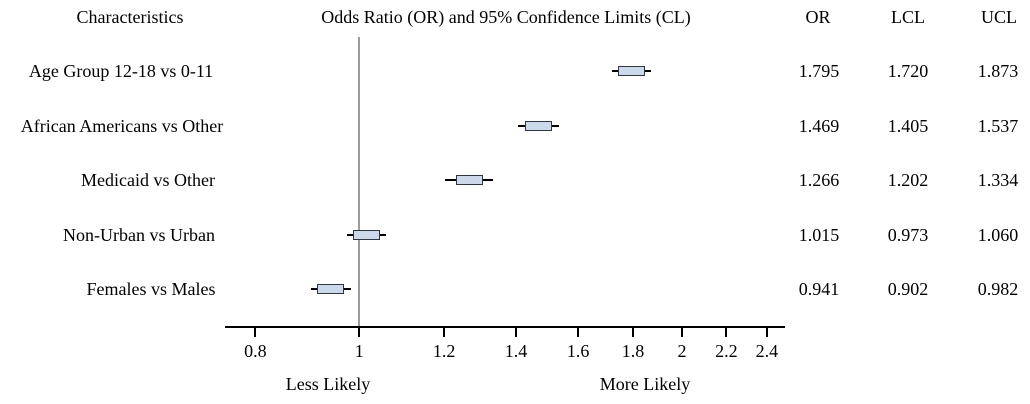 The height and width of the screenshot is (404, 1030). What do you see at coordinates (122, 125) in the screenshot?
I see `row-label: African Americans vs Other` at bounding box center [122, 125].